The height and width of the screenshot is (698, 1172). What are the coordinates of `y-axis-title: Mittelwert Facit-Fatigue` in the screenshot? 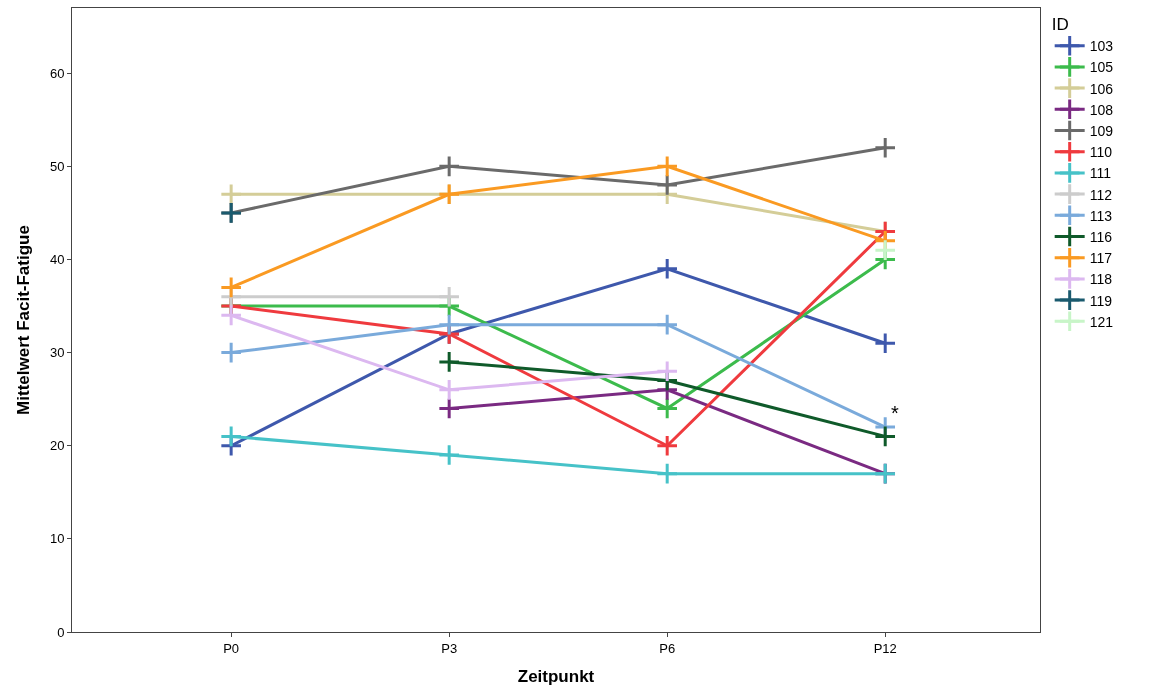 It's located at (24, 320).